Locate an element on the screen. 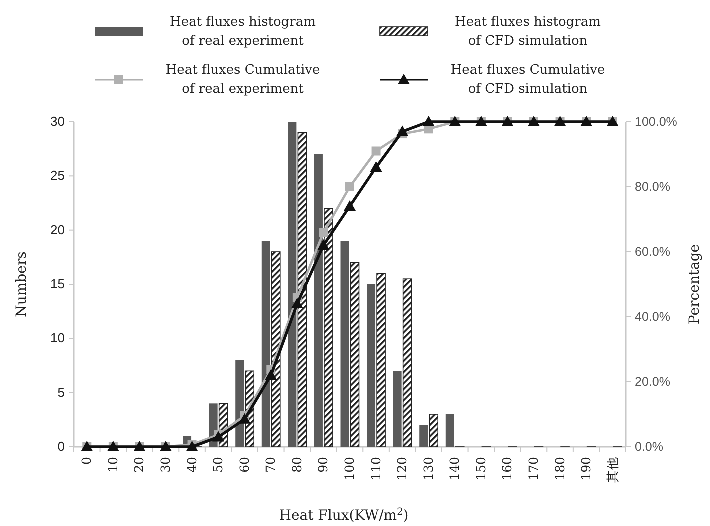 This screenshot has height=526, width=710. x-tick-label: 170 is located at coordinates (533, 468).